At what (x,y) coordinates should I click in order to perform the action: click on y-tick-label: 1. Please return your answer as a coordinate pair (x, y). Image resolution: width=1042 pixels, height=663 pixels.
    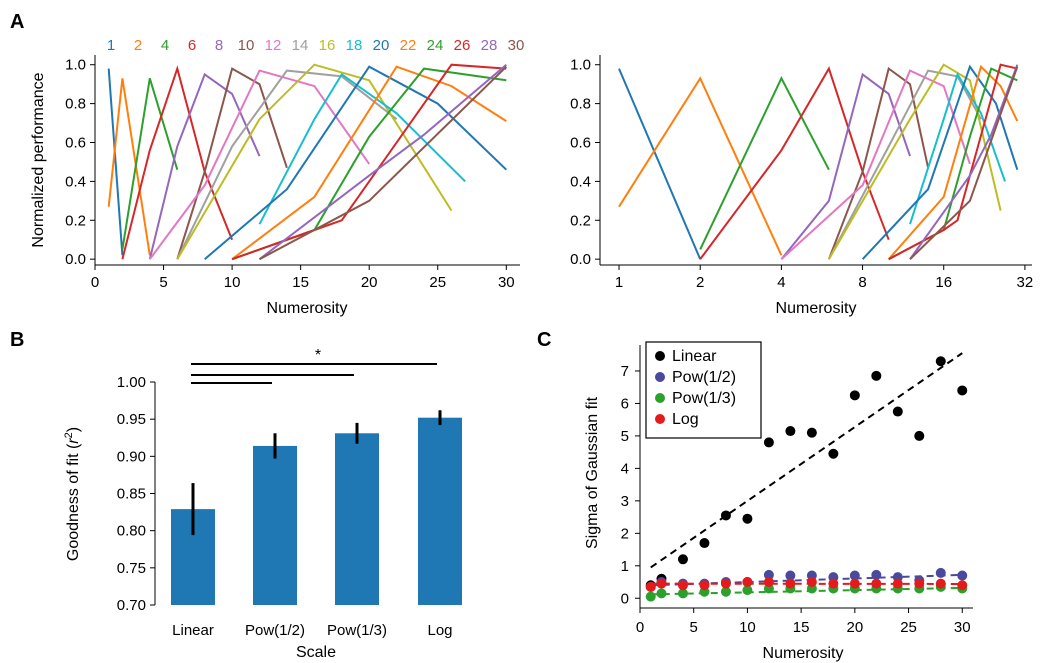
    Looking at the image, I should click on (625, 566).